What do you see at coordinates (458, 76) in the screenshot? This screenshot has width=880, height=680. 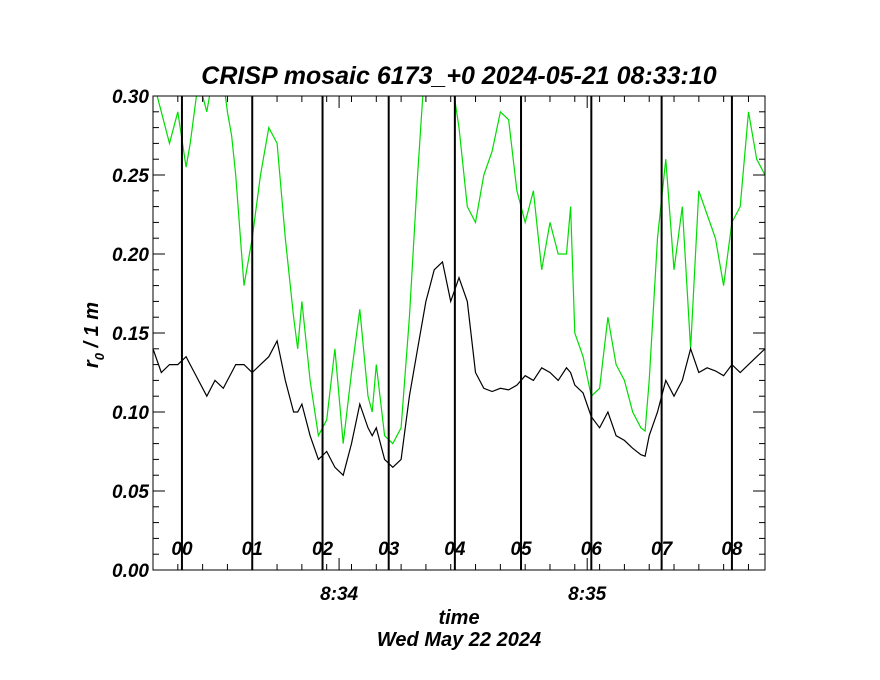 I see `chart-title: CRISP mosaic 6173_+0 2024-05-21 08:33:10` at bounding box center [458, 76].